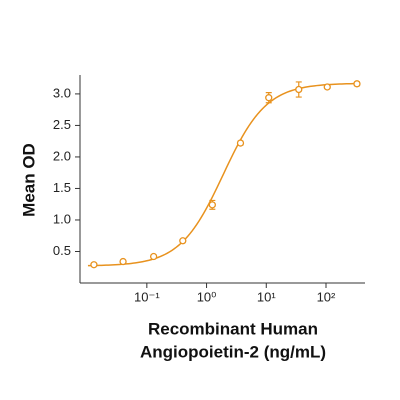 The image size is (400, 400). I want to click on x-tick-label: 10⁰, so click(207, 296).